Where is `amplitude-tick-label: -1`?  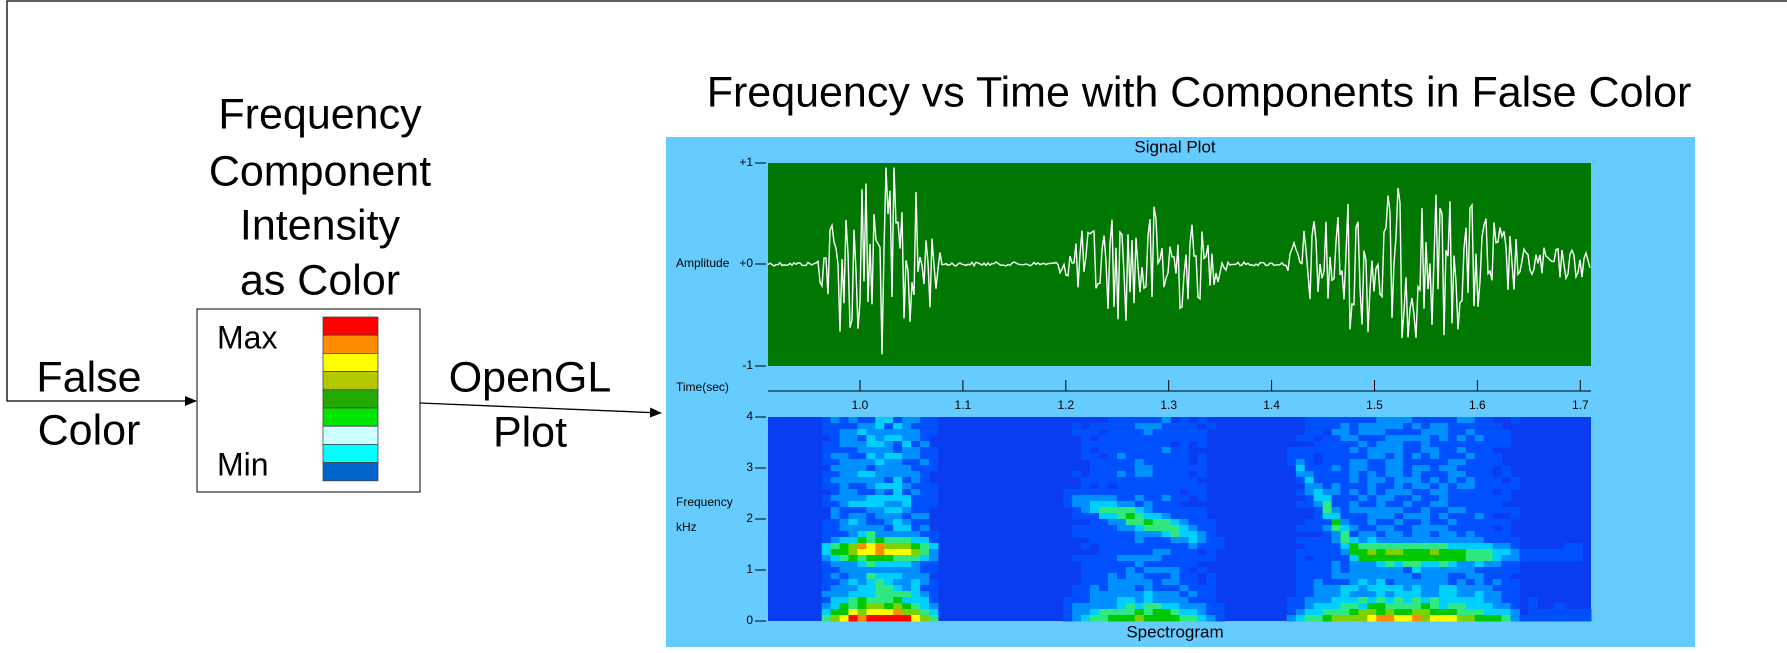 amplitude-tick-label: -1 is located at coordinates (747, 365).